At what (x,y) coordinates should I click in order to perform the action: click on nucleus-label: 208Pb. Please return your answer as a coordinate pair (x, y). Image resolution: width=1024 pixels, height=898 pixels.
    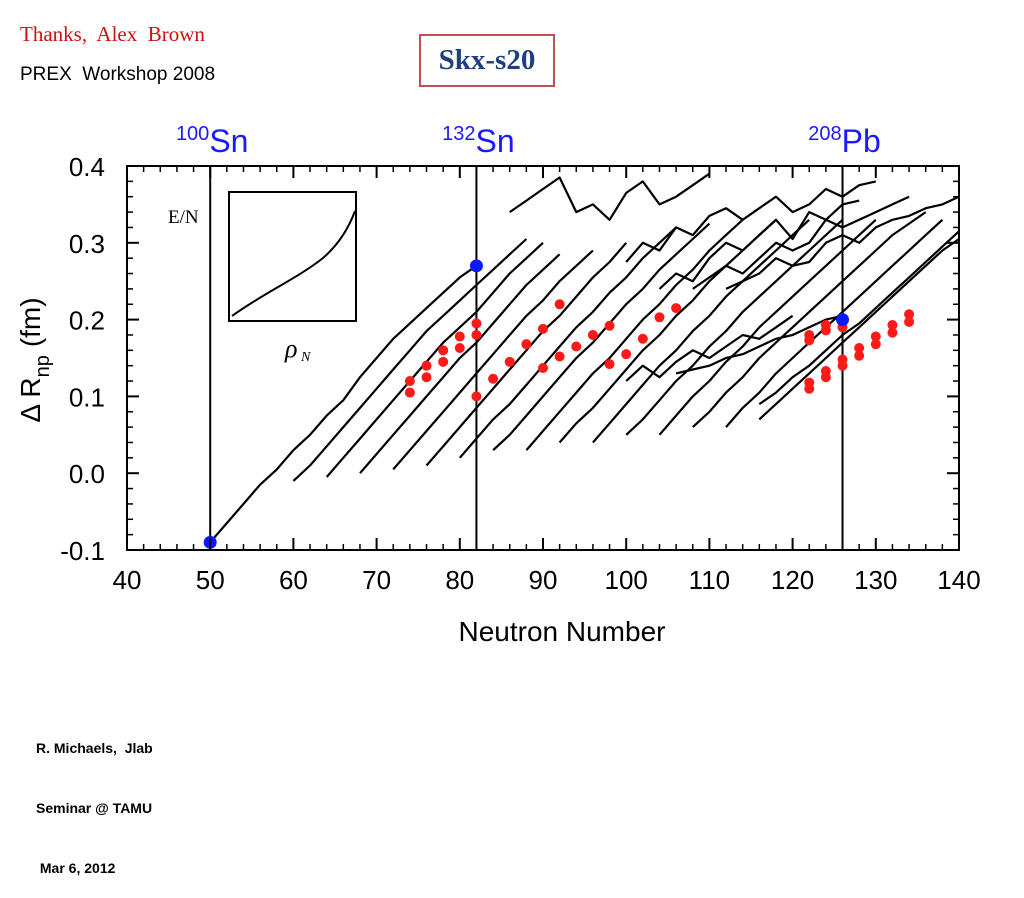
    Looking at the image, I should click on (844, 141).